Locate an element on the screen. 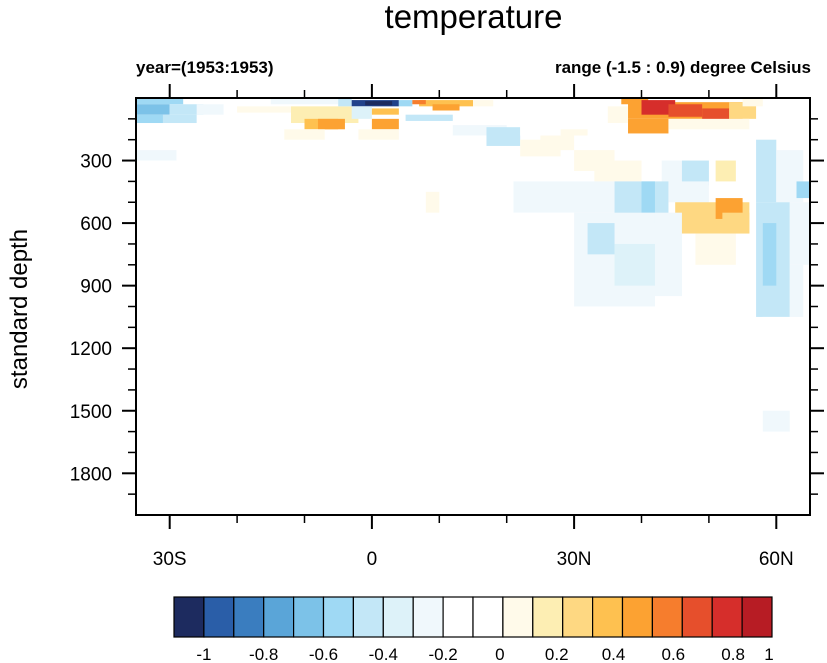 The image size is (827, 663). right-string: range (-1.5 : 0.9) degree Celsius is located at coordinates (682, 67).